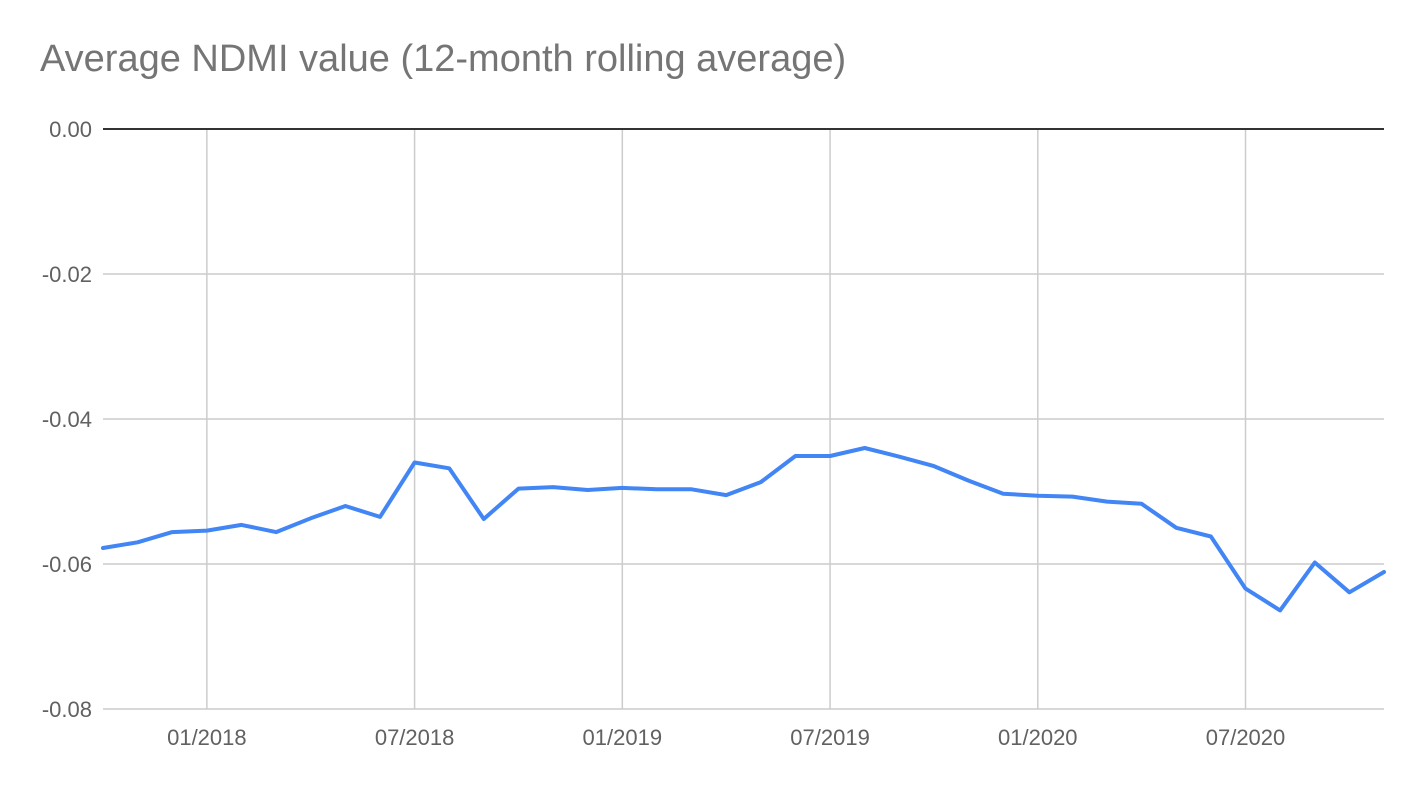 The height and width of the screenshot is (790, 1424). What do you see at coordinates (67, 274) in the screenshot?
I see `y-tick-label: -0.02` at bounding box center [67, 274].